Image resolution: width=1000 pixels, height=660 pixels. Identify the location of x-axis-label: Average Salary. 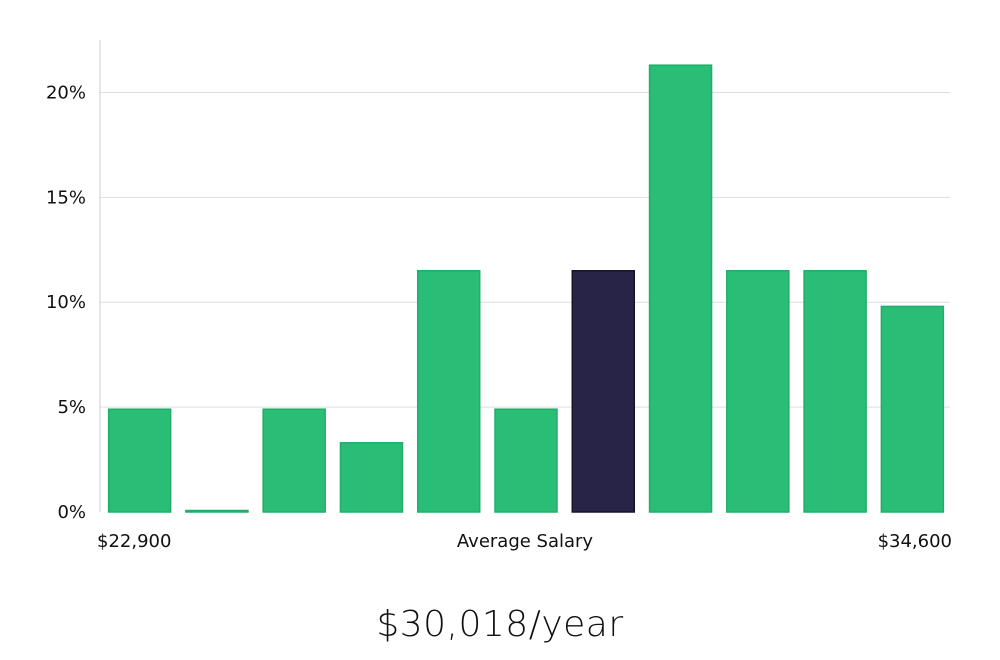
(525, 541).